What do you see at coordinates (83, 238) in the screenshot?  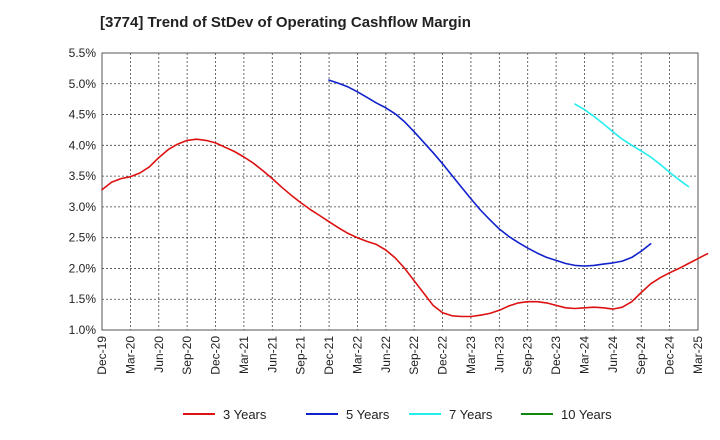 I see `y-tick-label: 2.5%` at bounding box center [83, 238].